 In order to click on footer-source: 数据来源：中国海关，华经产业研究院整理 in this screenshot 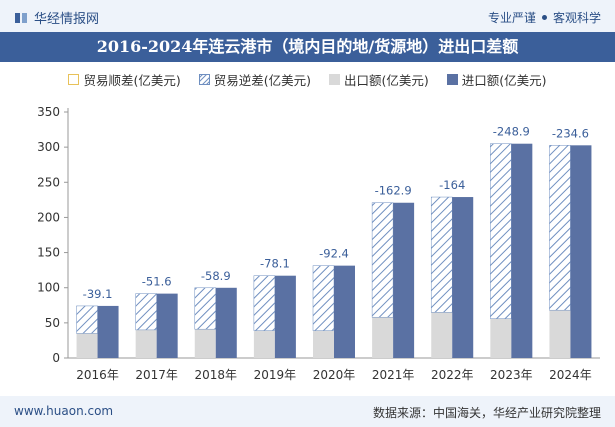, I will do `click(486, 413)`.